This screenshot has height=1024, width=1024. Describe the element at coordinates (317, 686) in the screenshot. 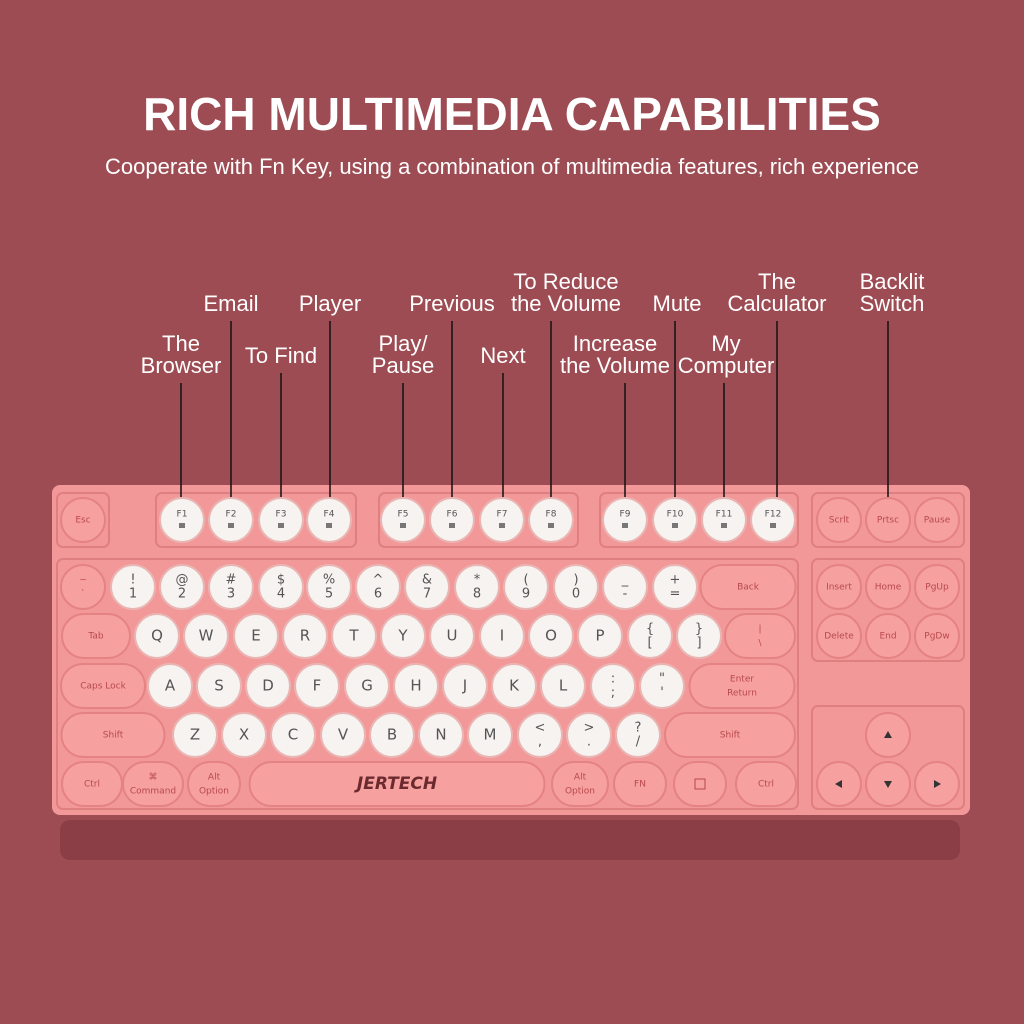

I see `key-label: F` at that location.